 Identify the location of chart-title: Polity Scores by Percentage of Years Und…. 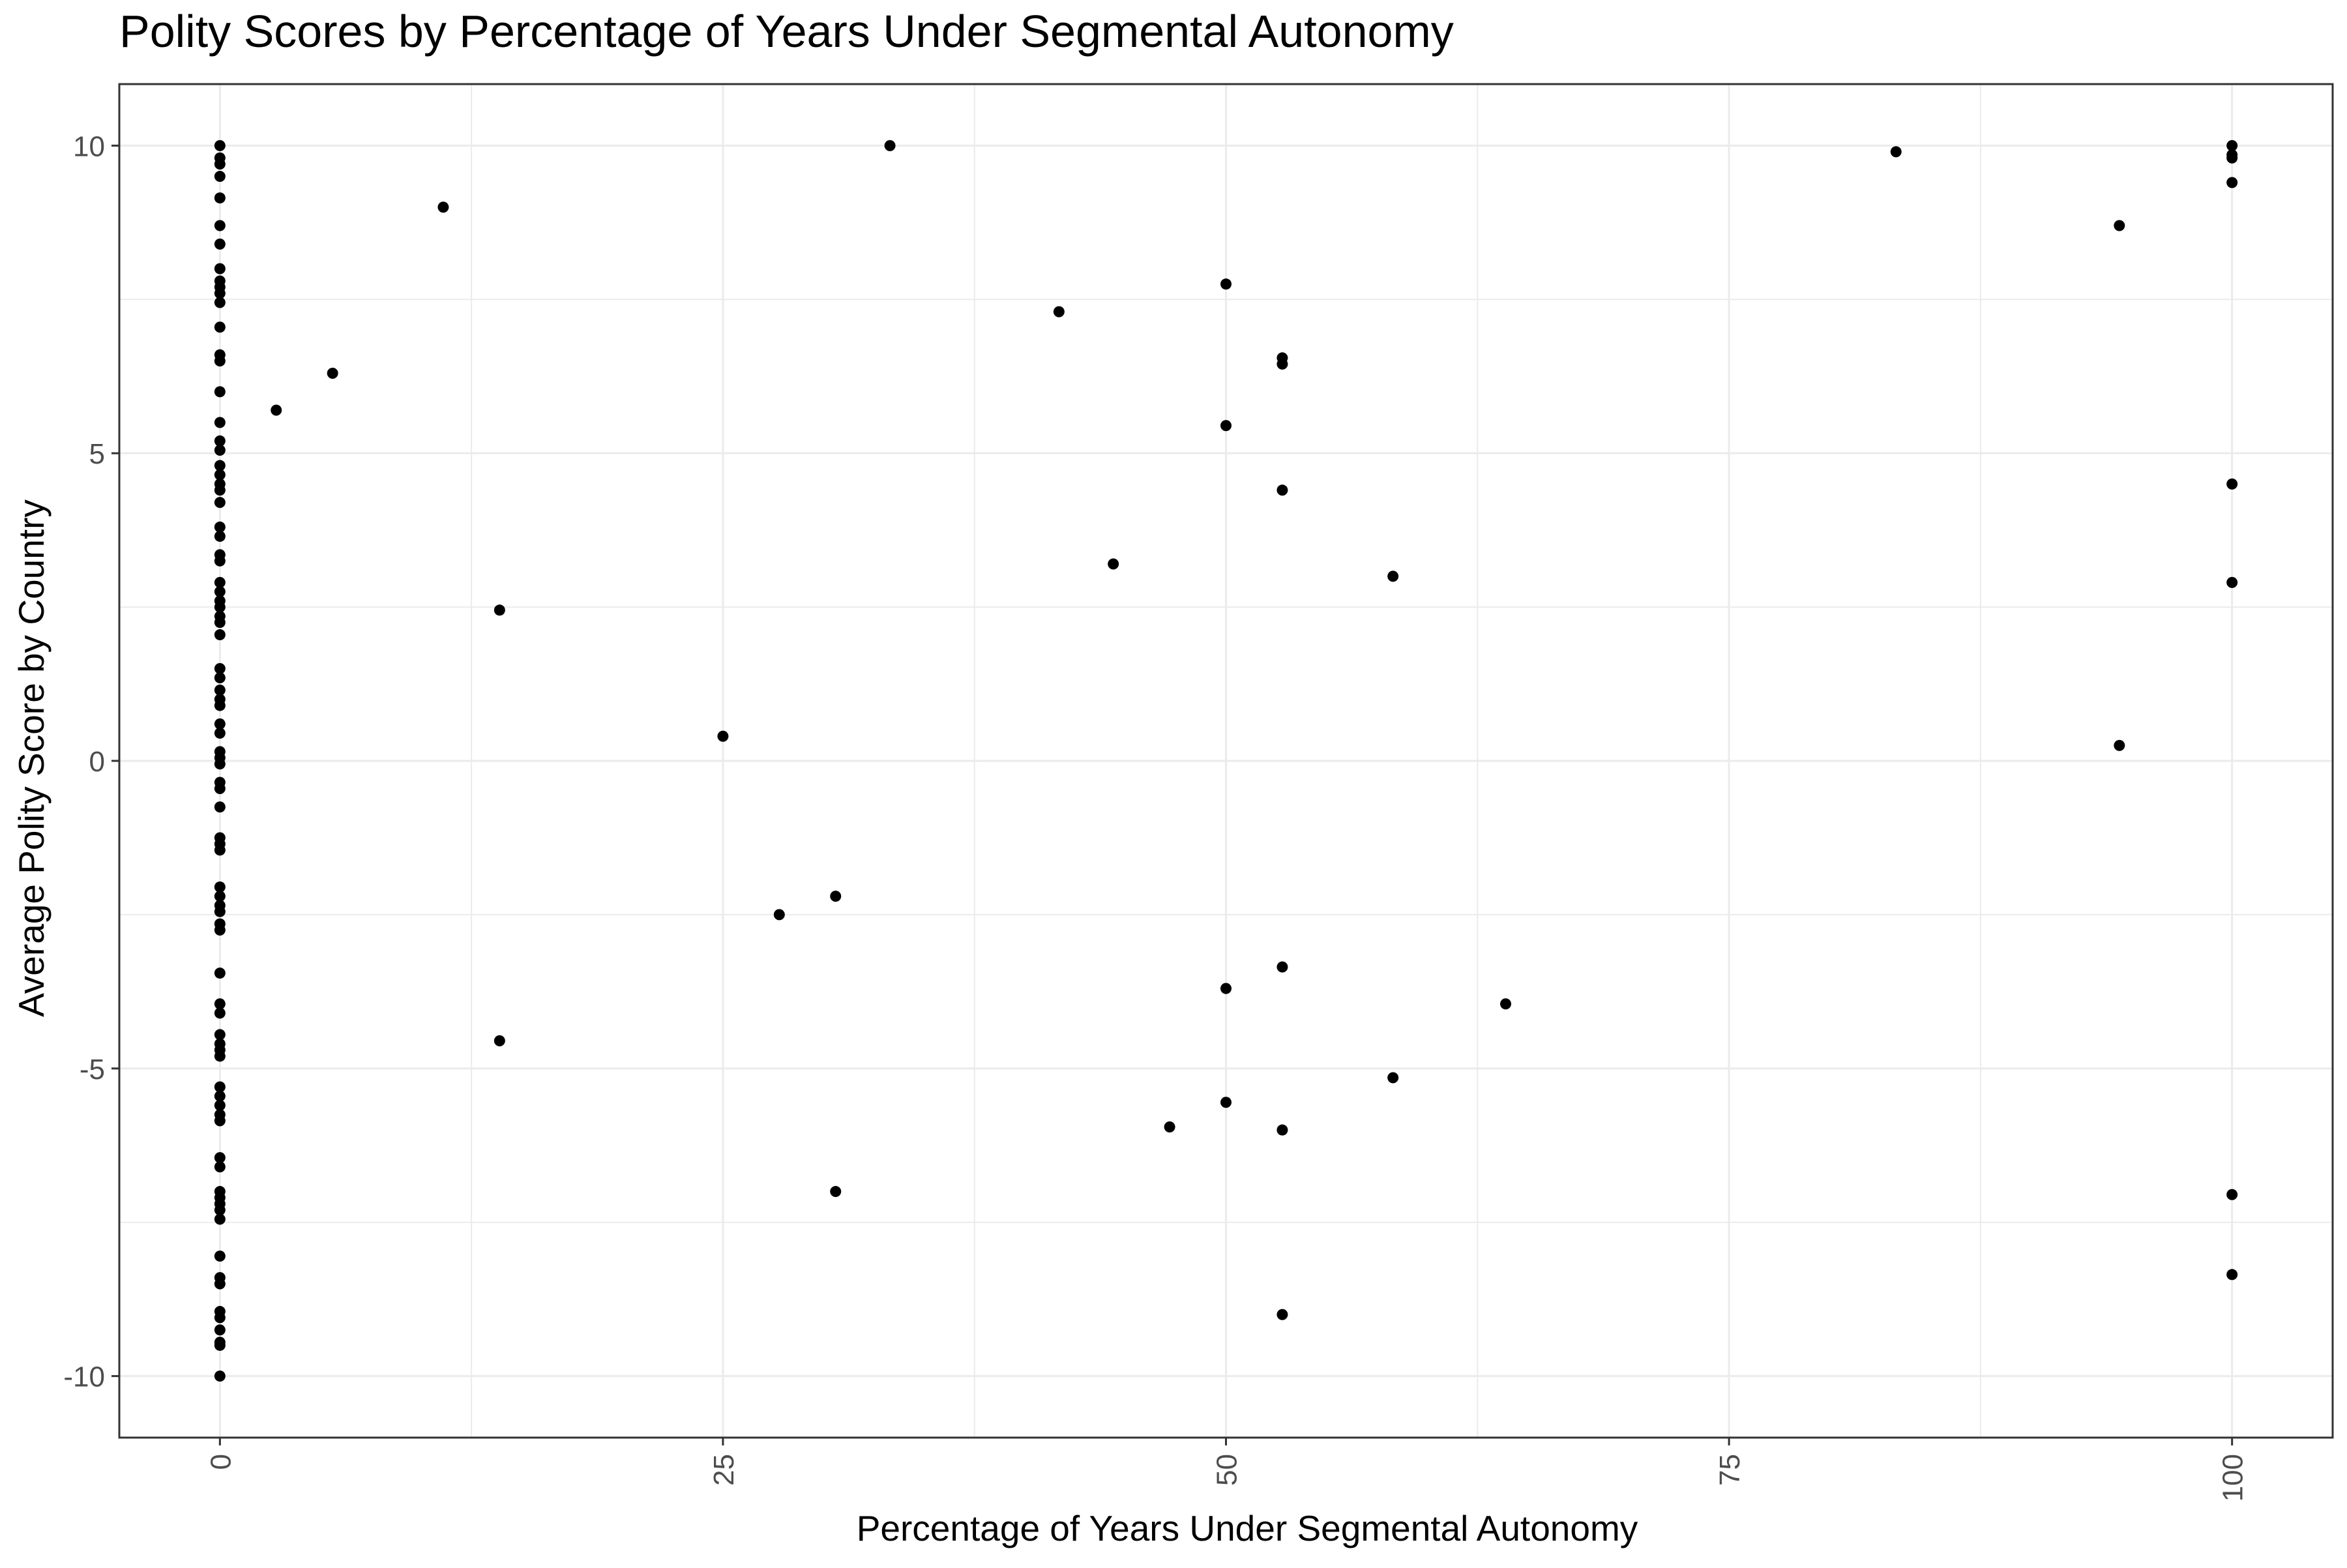
(786, 32).